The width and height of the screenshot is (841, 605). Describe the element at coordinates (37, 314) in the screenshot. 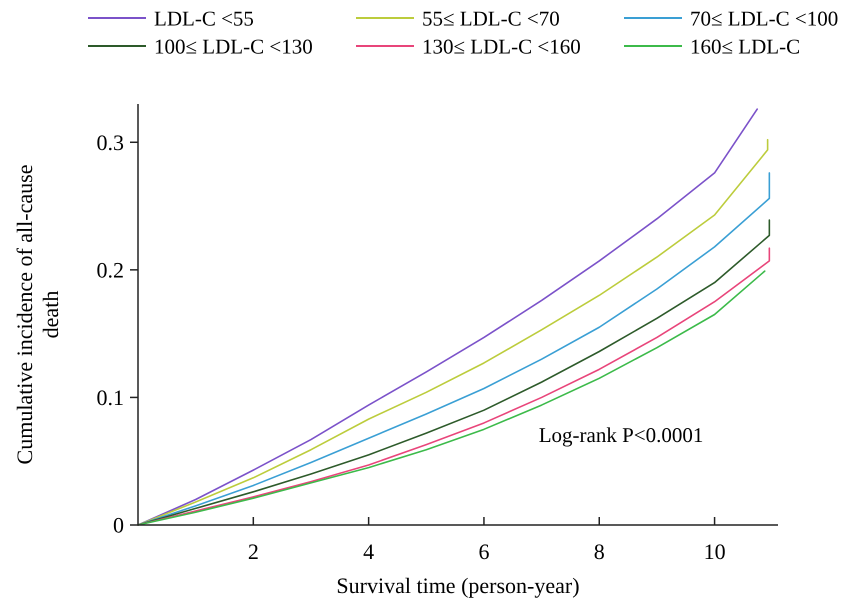

I see `y-axis-title: Cumulative incidence of all-cause death` at that location.